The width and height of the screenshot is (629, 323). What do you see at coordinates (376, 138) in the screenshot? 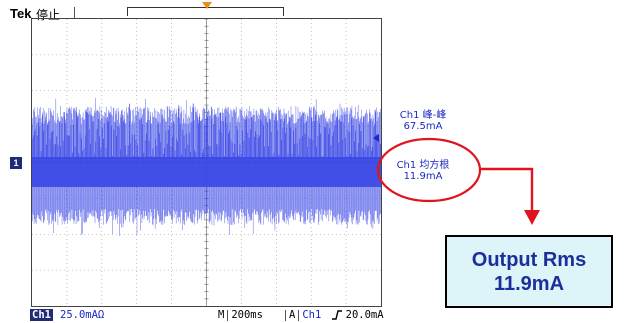
I see `pkpk-marker-icon` at bounding box center [376, 138].